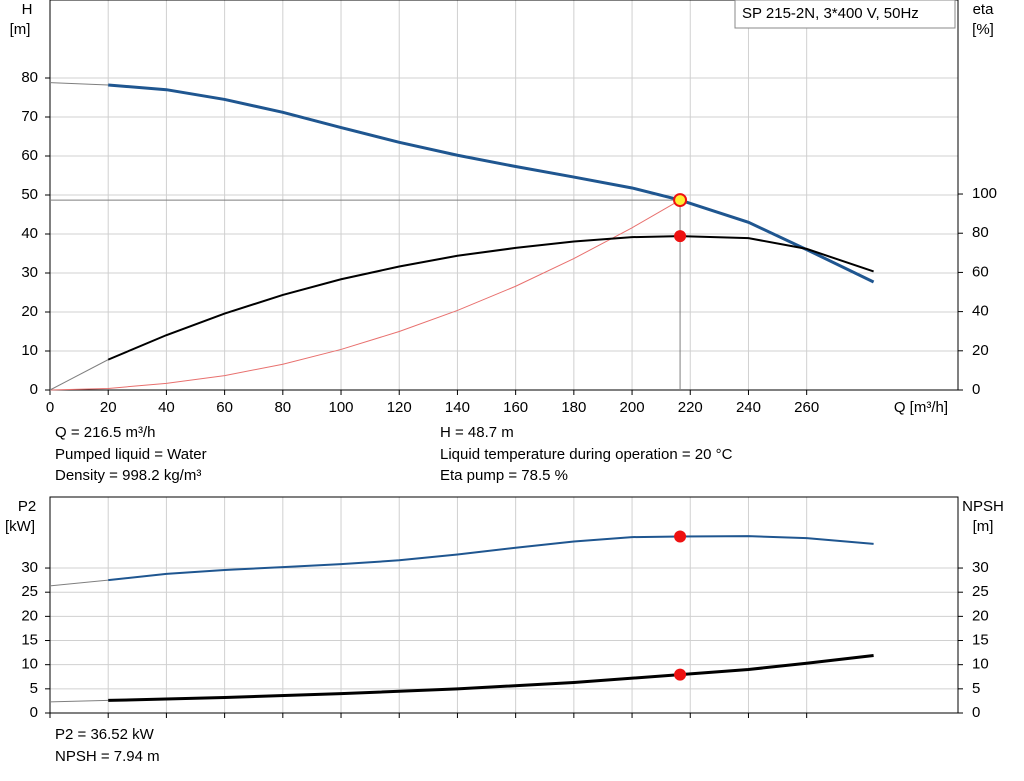  What do you see at coordinates (166, 407) in the screenshot?
I see `x-tick-label: 40` at bounding box center [166, 407].